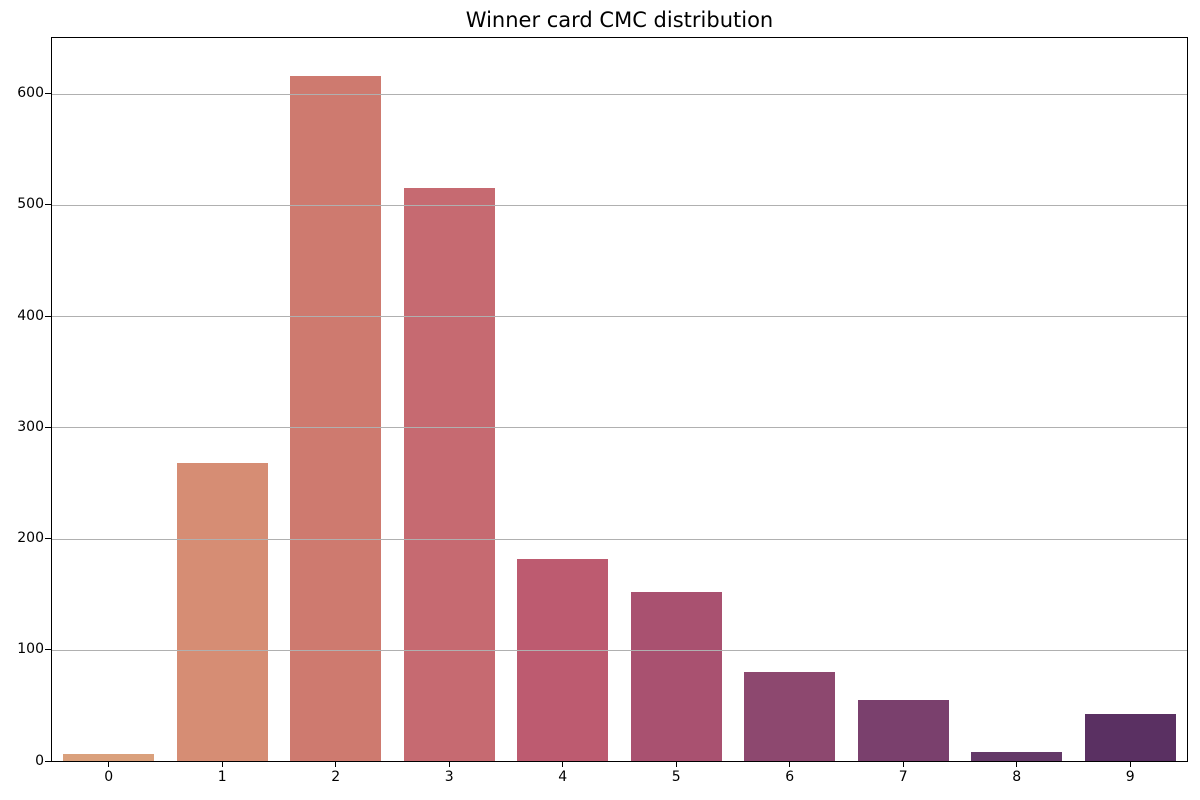 The width and height of the screenshot is (1200, 800). I want to click on x-tick-label-1: 1, so click(222, 777).